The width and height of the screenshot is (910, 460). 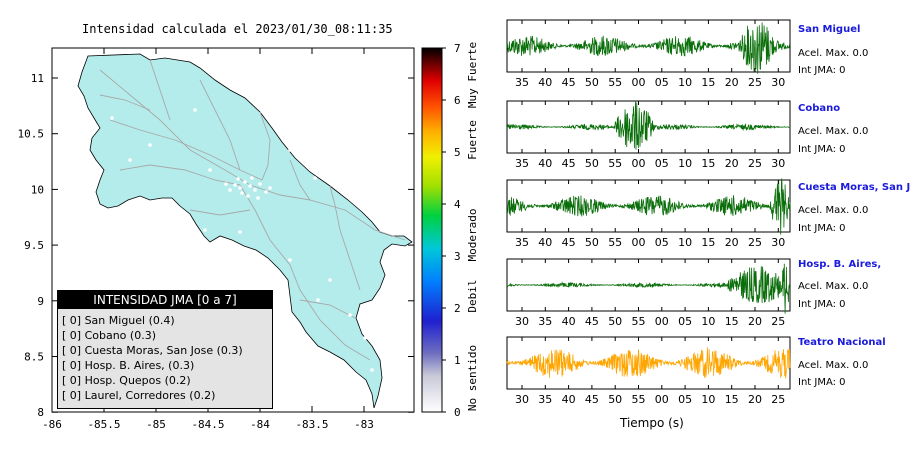 I want to click on legend-row: [ 0] Laurel, Corredores (0.2), so click(x=139, y=395).